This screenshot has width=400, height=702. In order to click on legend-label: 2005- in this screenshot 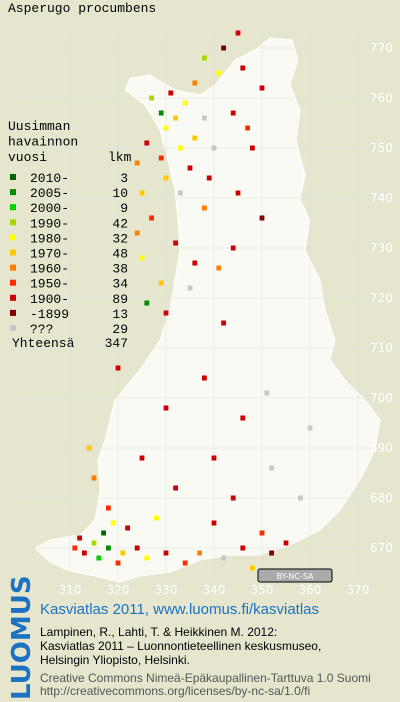, I will do `click(49, 193)`.